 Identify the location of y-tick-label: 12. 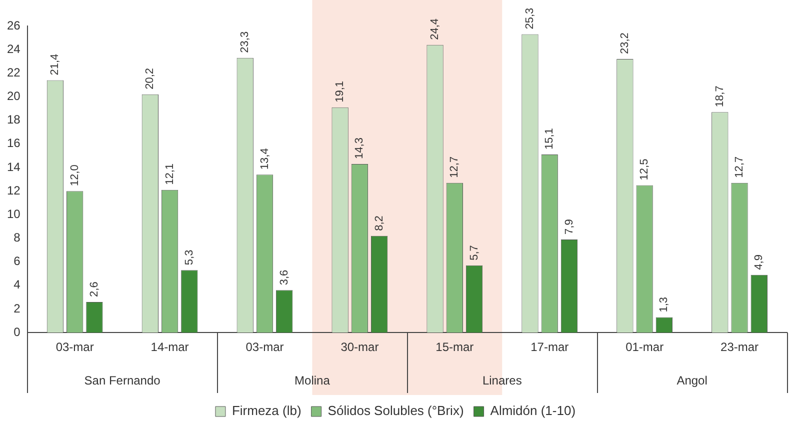
(13, 190).